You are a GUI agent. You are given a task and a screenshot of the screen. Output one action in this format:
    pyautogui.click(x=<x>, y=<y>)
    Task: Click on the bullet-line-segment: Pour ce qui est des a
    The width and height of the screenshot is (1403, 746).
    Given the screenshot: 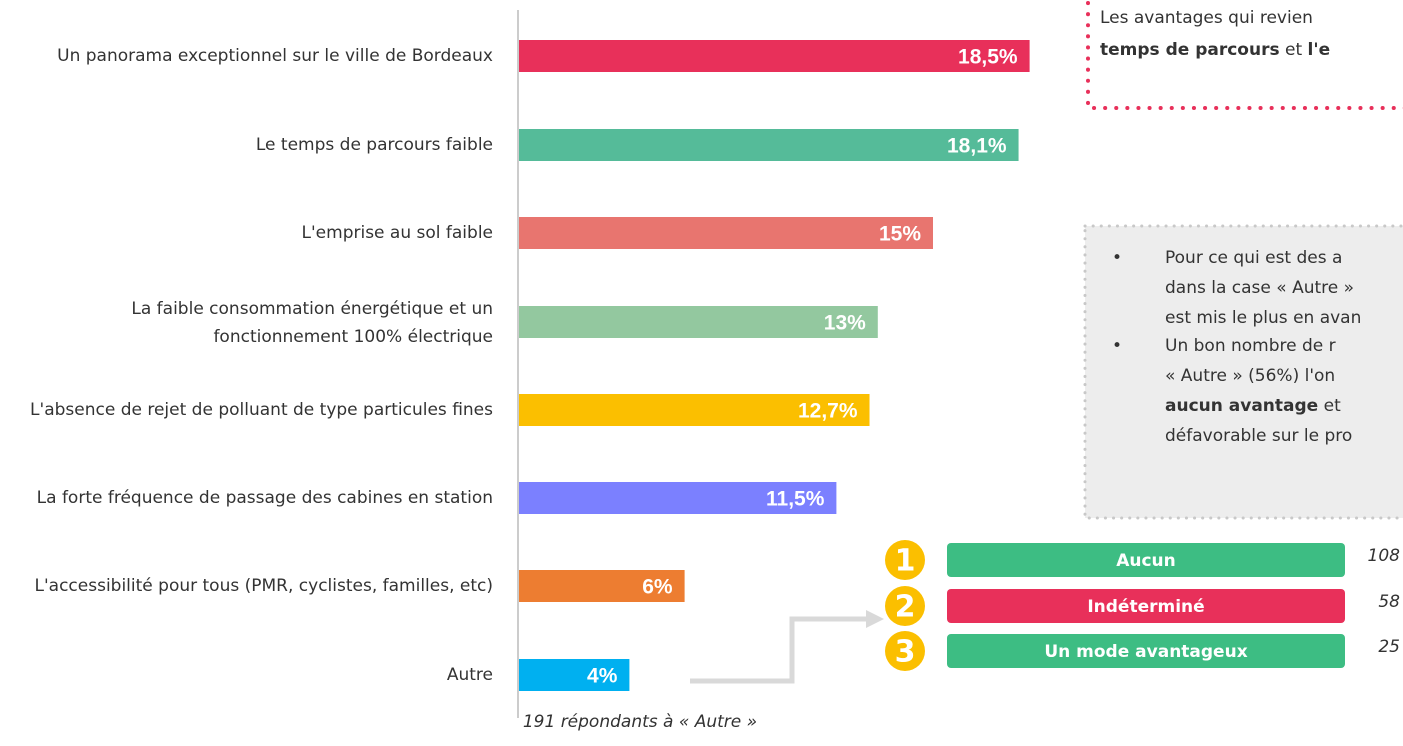 What is the action you would take?
    pyautogui.click(x=1253, y=258)
    